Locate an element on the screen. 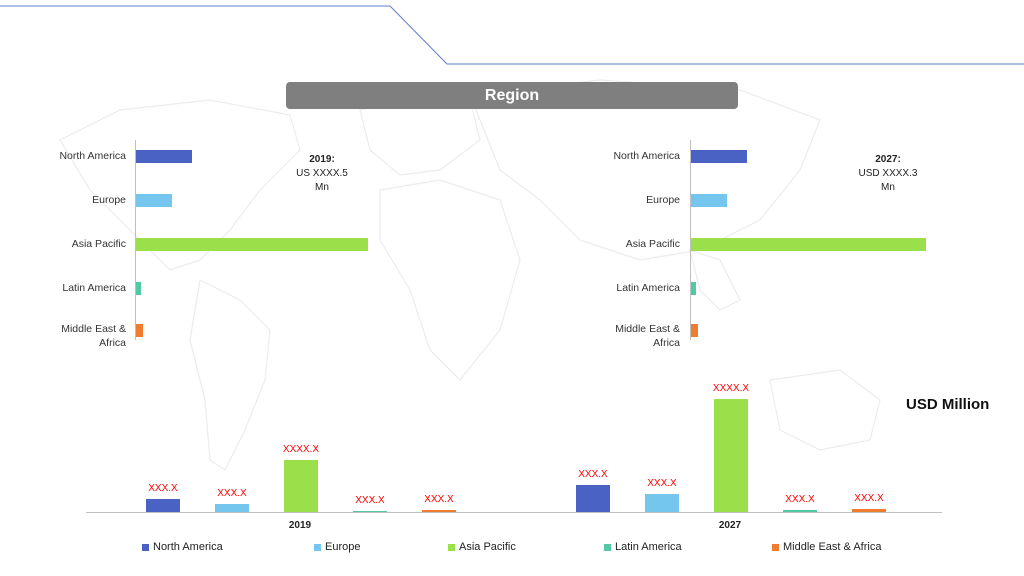  hbar-category-label-2019: North America is located at coordinates (71, 156).